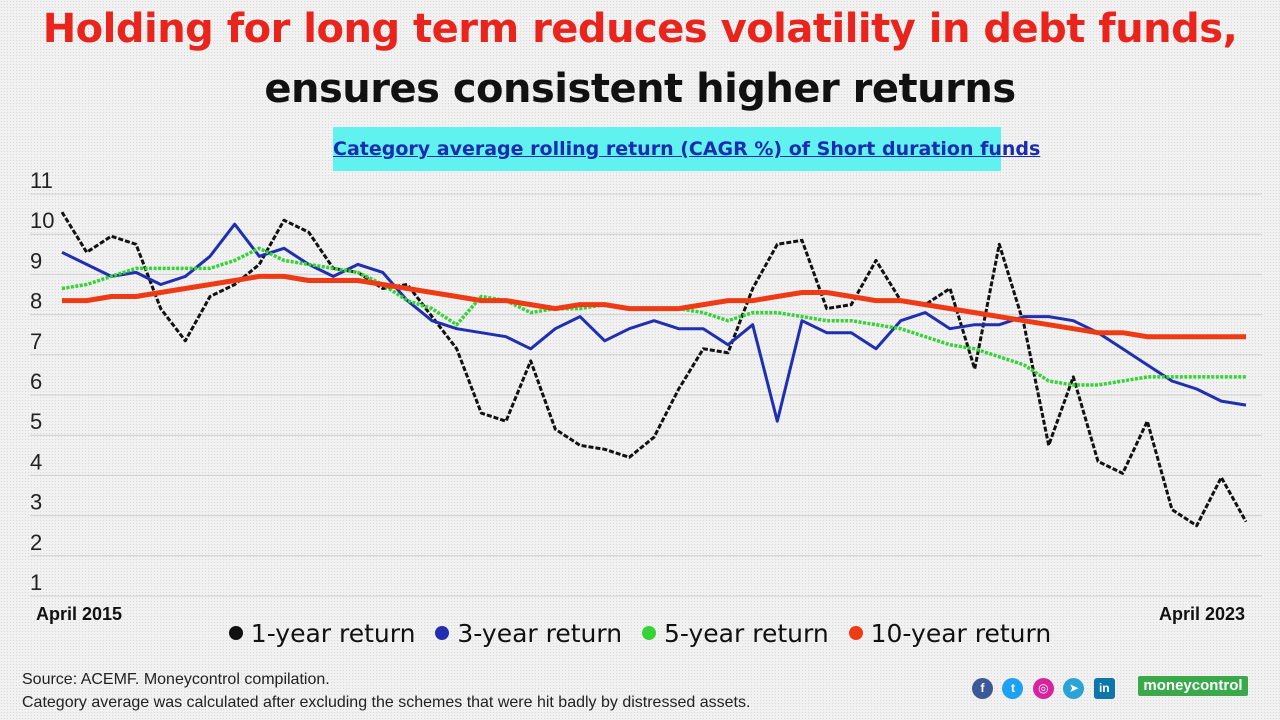 The height and width of the screenshot is (720, 1280). Describe the element at coordinates (1104, 688) in the screenshot. I see `linkedin-icon: in` at that location.